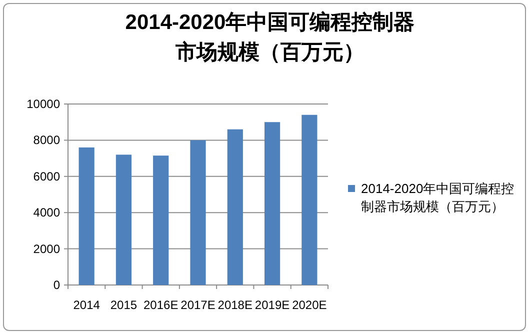 The height and width of the screenshot is (336, 531). What do you see at coordinates (124, 305) in the screenshot?
I see `x-tick-label: 2015` at bounding box center [124, 305].